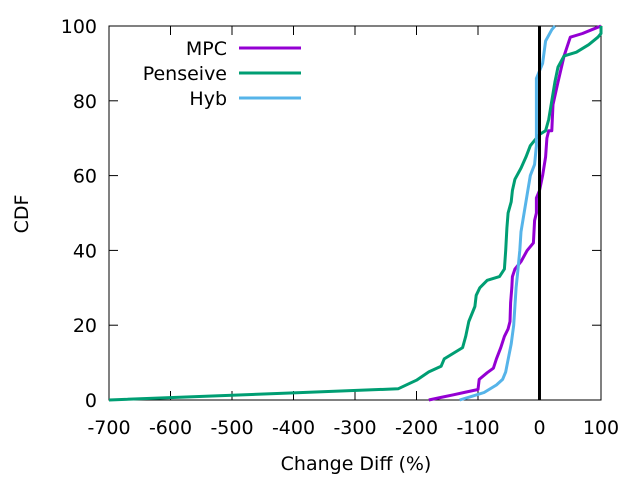 The width and height of the screenshot is (640, 480). I want to click on x-tick-label: 0, so click(539, 428).